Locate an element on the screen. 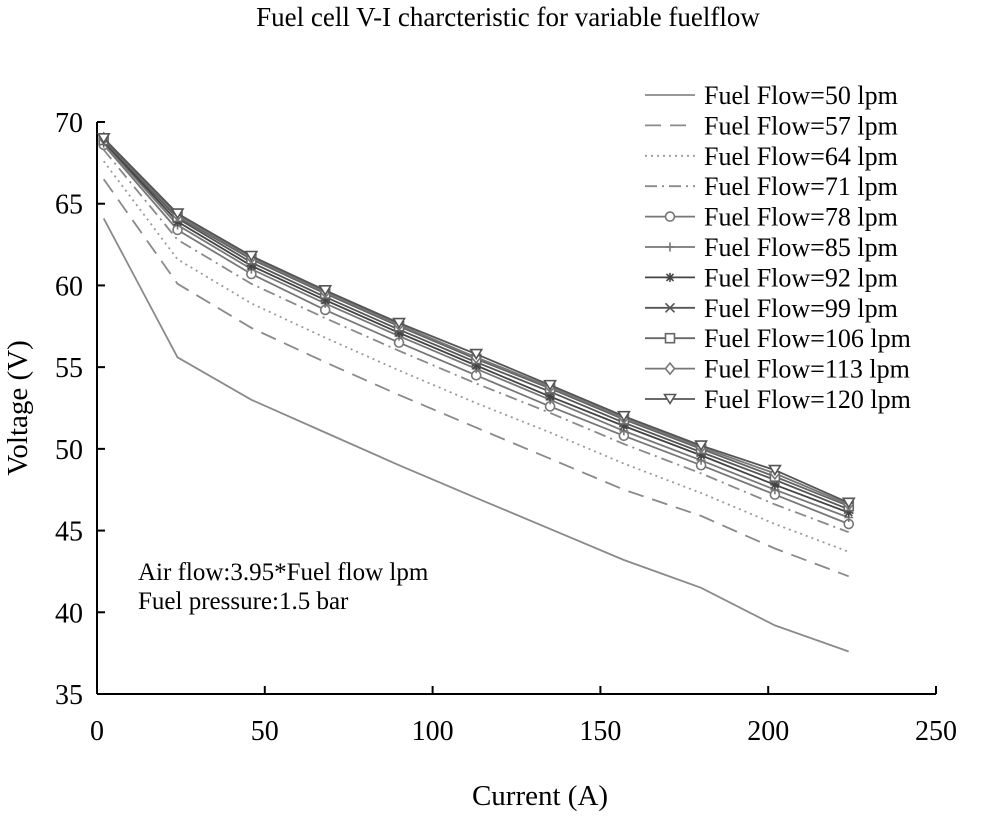 The height and width of the screenshot is (816, 986). legend-label: Fuel Flow=85 lpm is located at coordinates (801, 247).